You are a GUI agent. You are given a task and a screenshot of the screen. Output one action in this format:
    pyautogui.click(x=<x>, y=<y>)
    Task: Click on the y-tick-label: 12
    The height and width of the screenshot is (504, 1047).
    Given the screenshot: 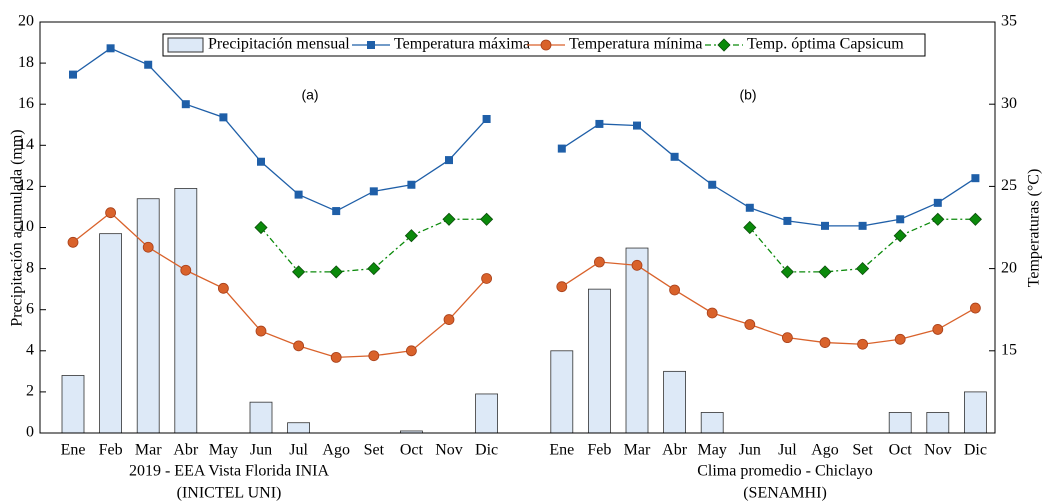 What is the action you would take?
    pyautogui.click(x=26, y=185)
    